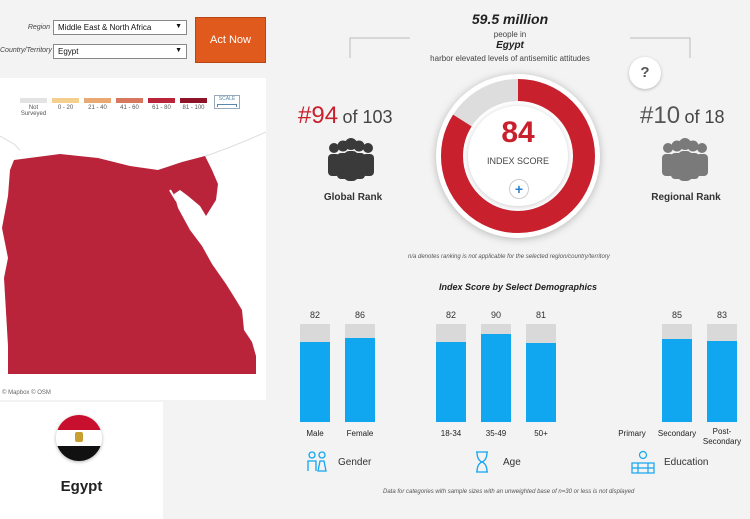  I want to click on legend-item: 21 - 40, so click(97, 107).